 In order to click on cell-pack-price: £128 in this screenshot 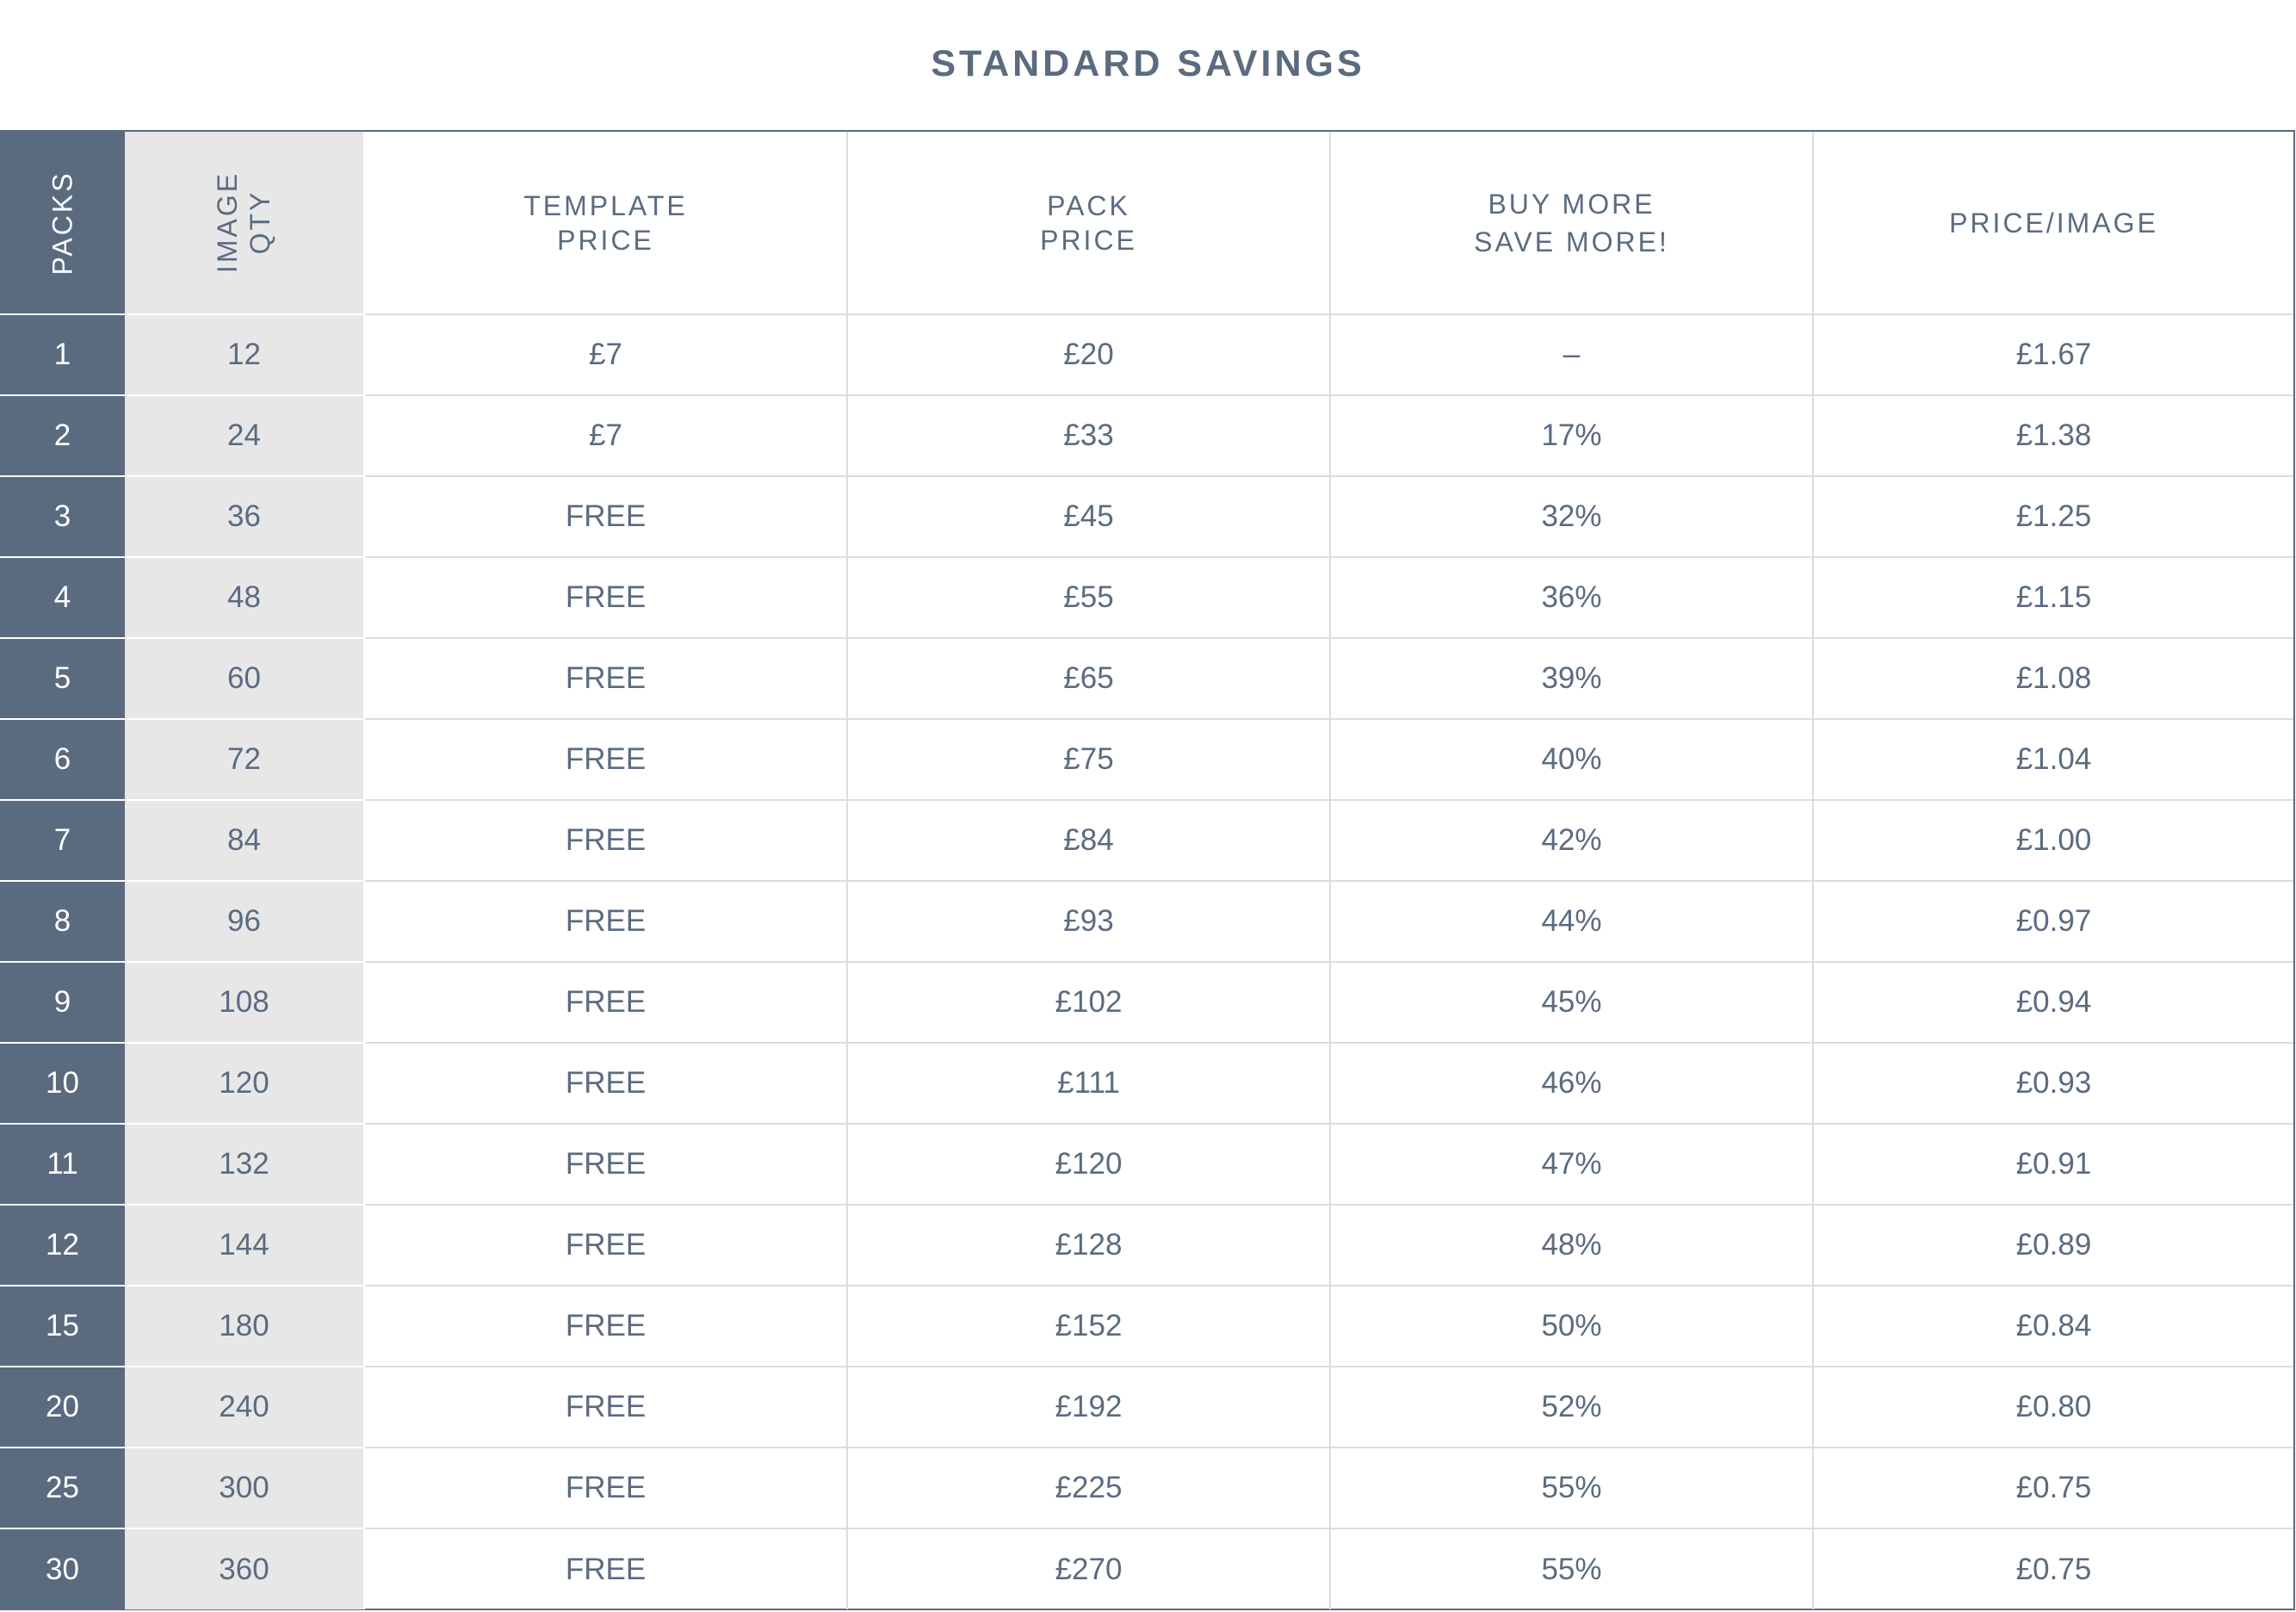, I will do `click(1088, 1245)`.